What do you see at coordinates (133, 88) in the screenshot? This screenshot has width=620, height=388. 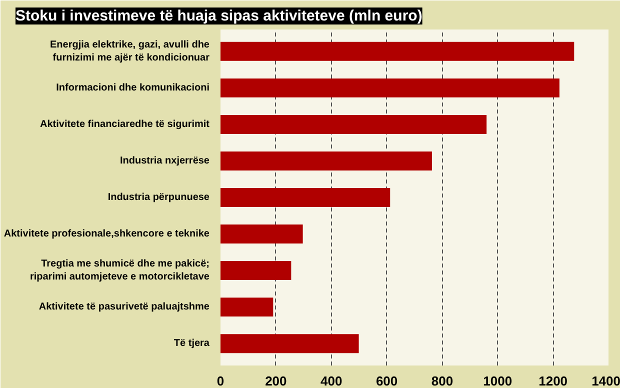 I see `y-tick-label: Informacioni dhe komunikacioni` at bounding box center [133, 88].